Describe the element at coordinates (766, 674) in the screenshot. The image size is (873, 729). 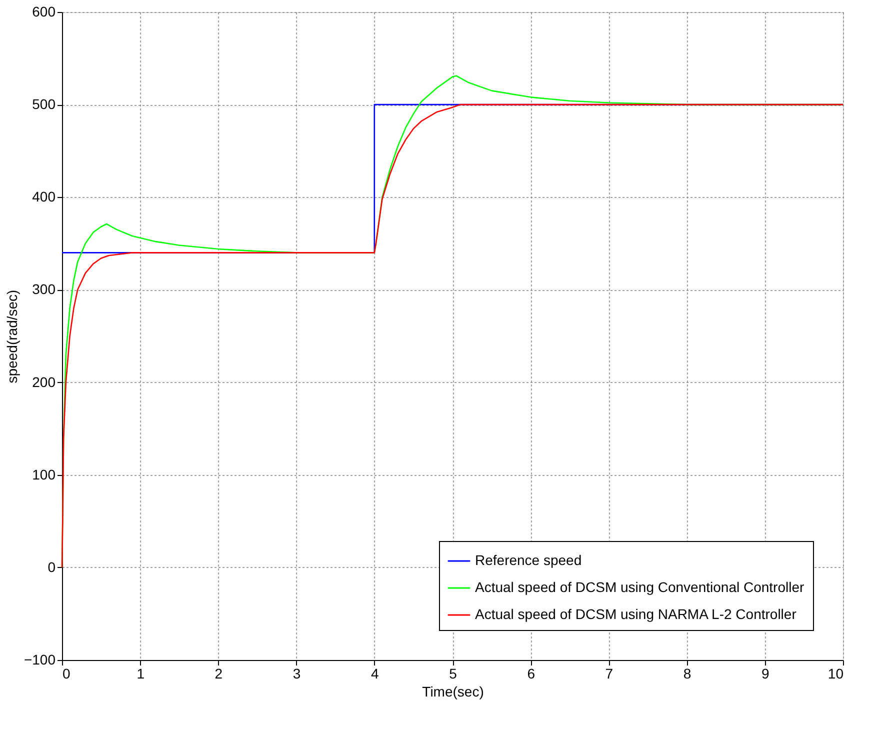
I see `x-tick-label: 9` at that location.